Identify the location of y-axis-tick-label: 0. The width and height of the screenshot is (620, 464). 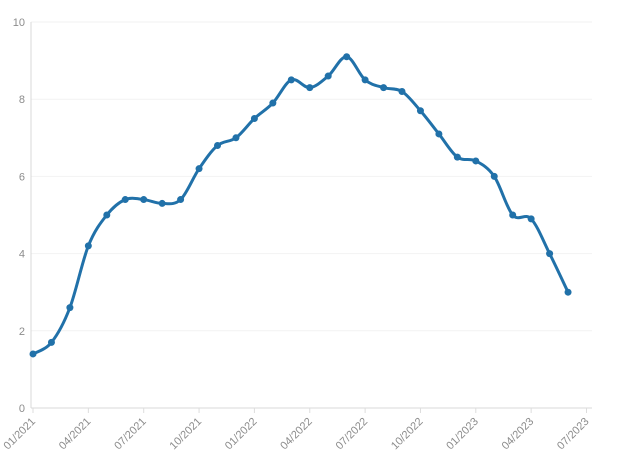
(22, 409).